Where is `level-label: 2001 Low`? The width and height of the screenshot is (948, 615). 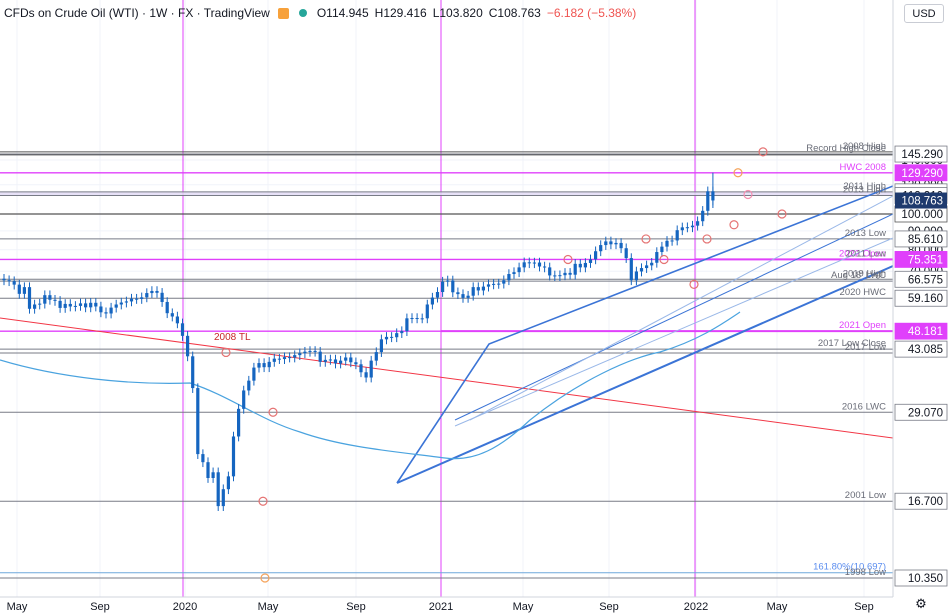 level-label: 2001 Low is located at coordinates (865, 495).